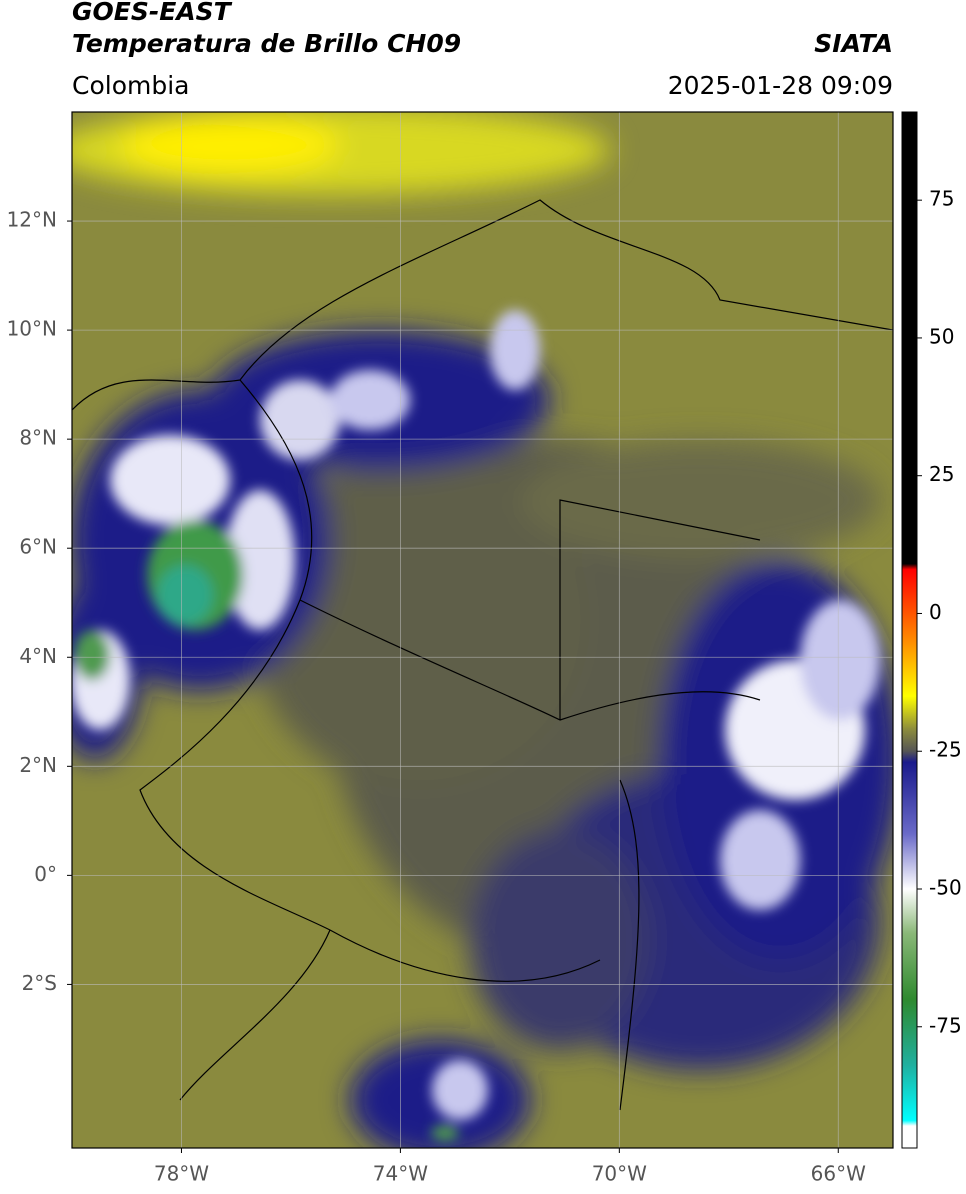 Image resolution: width=966 pixels, height=1194 pixels. What do you see at coordinates (941, 474) in the screenshot?
I see `colorbar-tick-label: 25` at bounding box center [941, 474].